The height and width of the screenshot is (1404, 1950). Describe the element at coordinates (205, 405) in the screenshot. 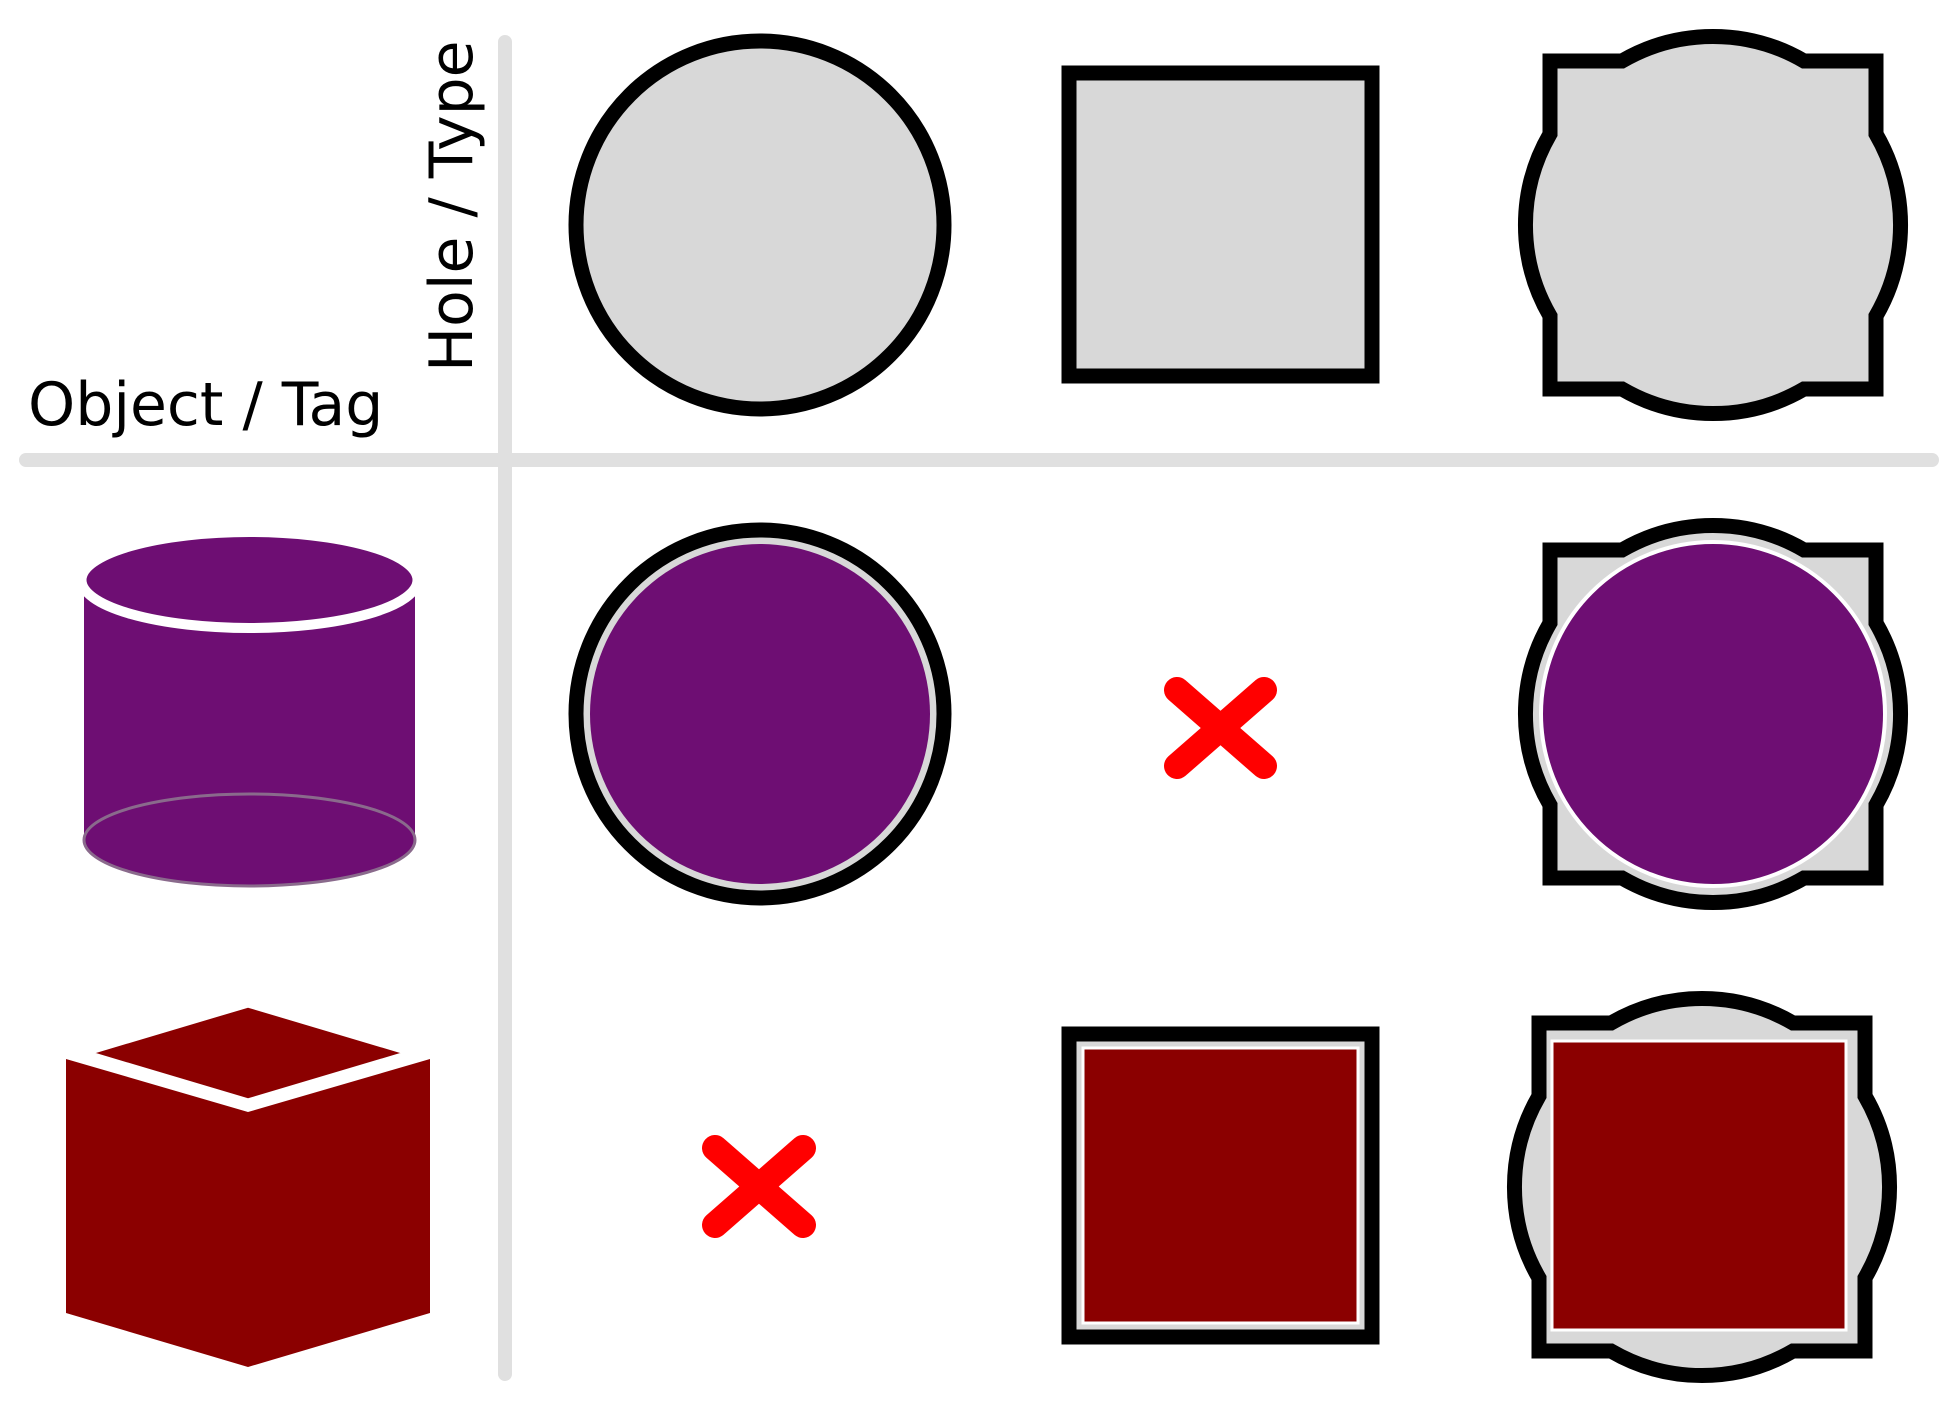

I see `row-axis-label: Object / Tag` at that location.